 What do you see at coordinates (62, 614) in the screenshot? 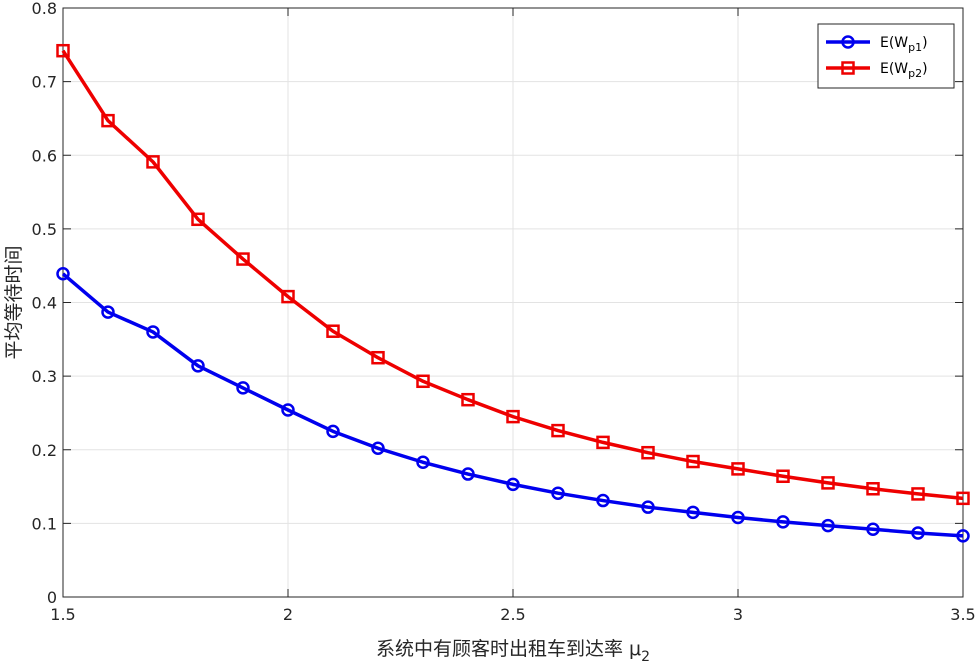
I see `x-tick-label: 1.5` at bounding box center [62, 614].